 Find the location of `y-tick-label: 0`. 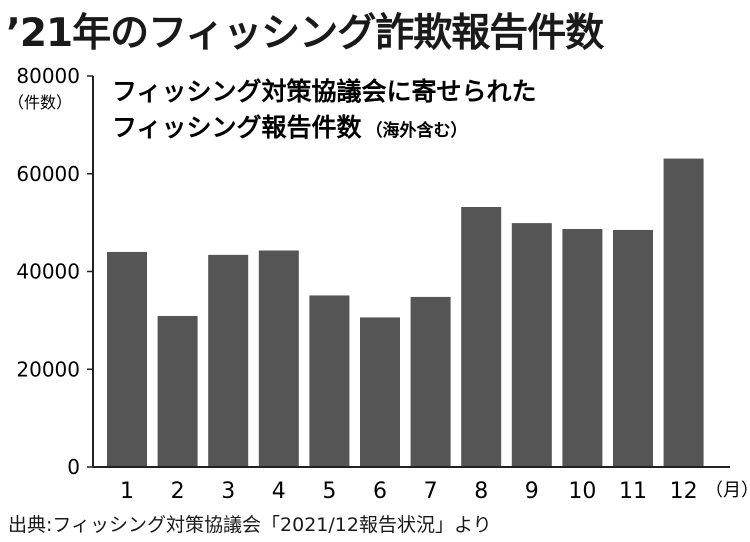

y-tick-label: 0 is located at coordinates (73, 467).